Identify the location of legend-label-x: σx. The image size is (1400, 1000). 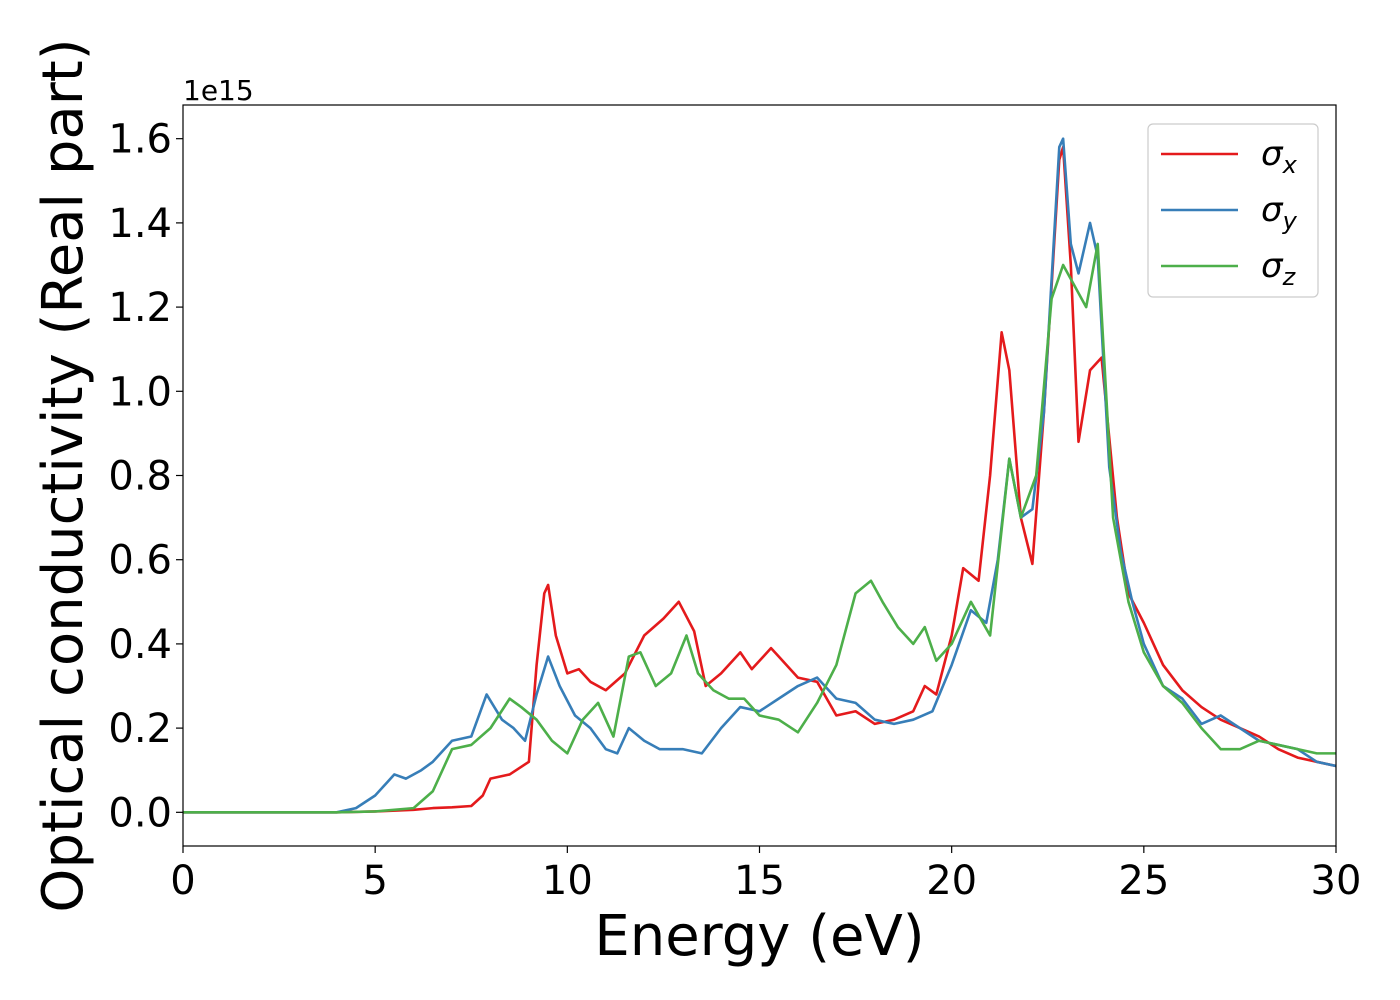
(1279, 156).